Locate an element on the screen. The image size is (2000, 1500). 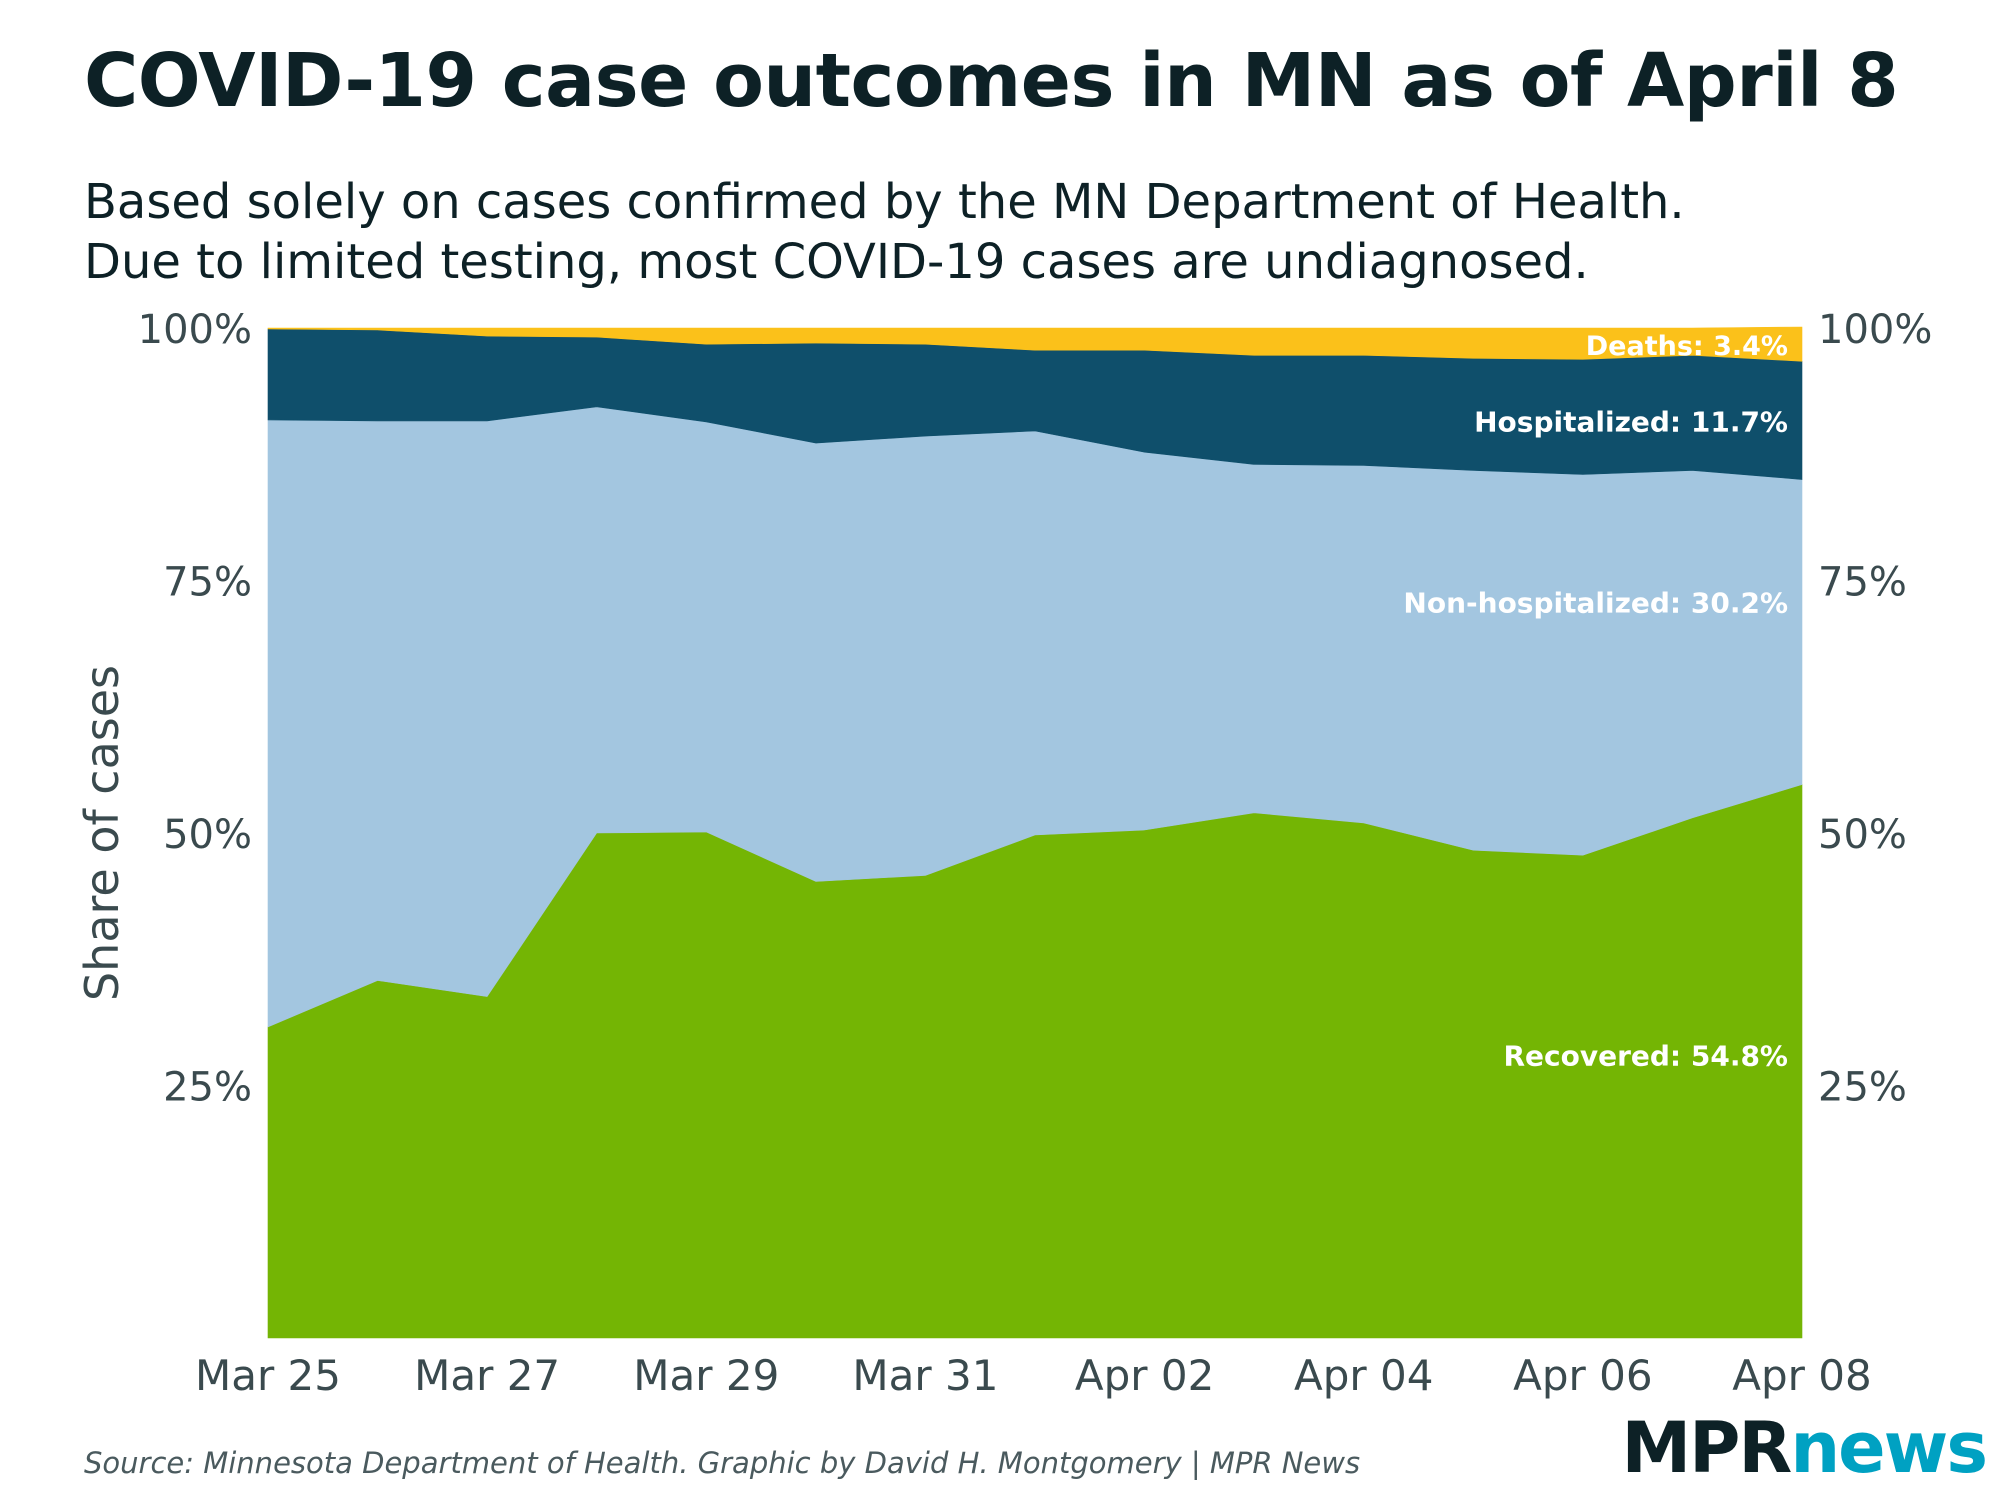
ytick-right-25: 25% is located at coordinates (1862, 1088).